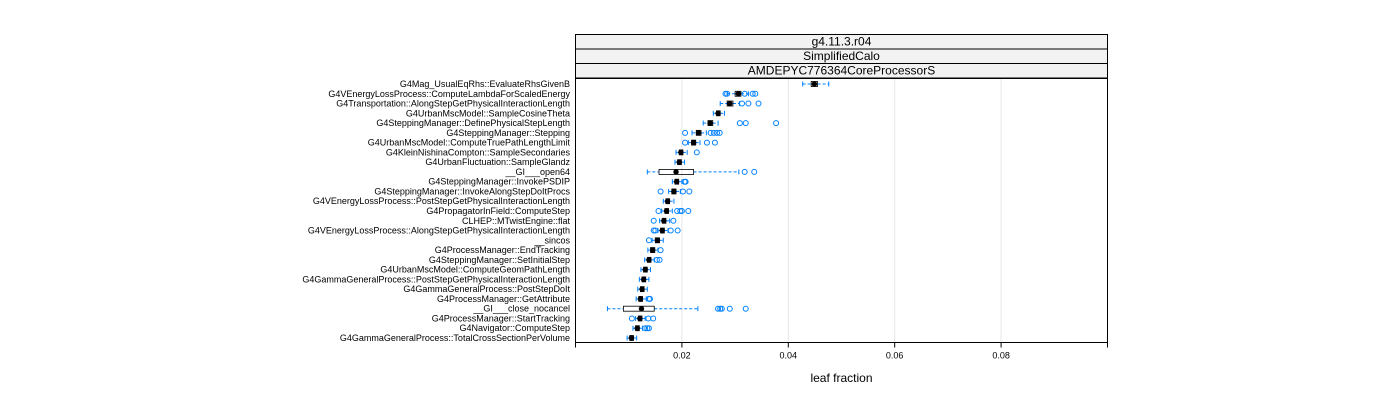 The width and height of the screenshot is (1400, 400). I want to click on category-label: G4SteppingManager::SetInitialStep, so click(499, 260).